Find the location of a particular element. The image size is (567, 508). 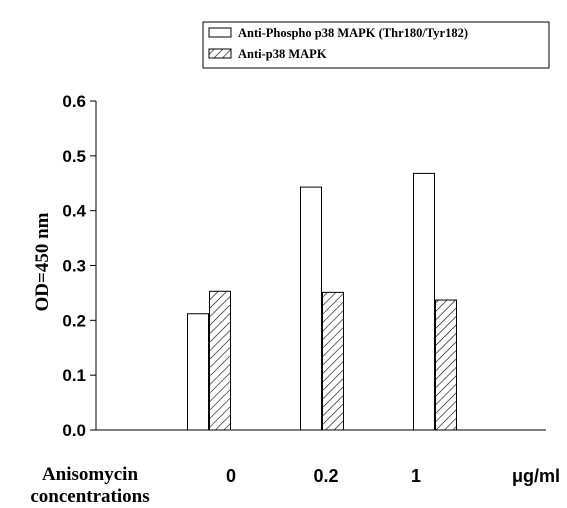

unit-label: μg/ml is located at coordinates (536, 476).